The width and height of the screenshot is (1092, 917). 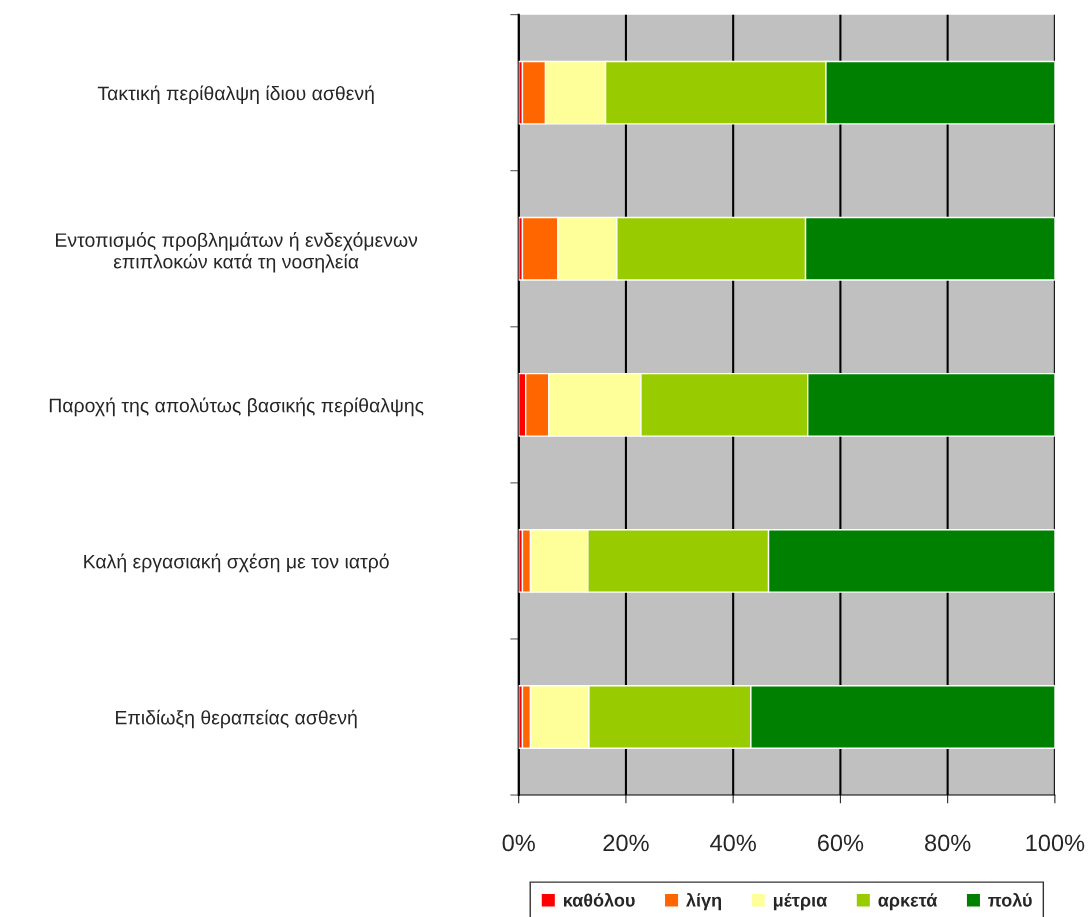 What do you see at coordinates (599, 899) in the screenshot?
I see `legend-label: καθόλου` at bounding box center [599, 899].